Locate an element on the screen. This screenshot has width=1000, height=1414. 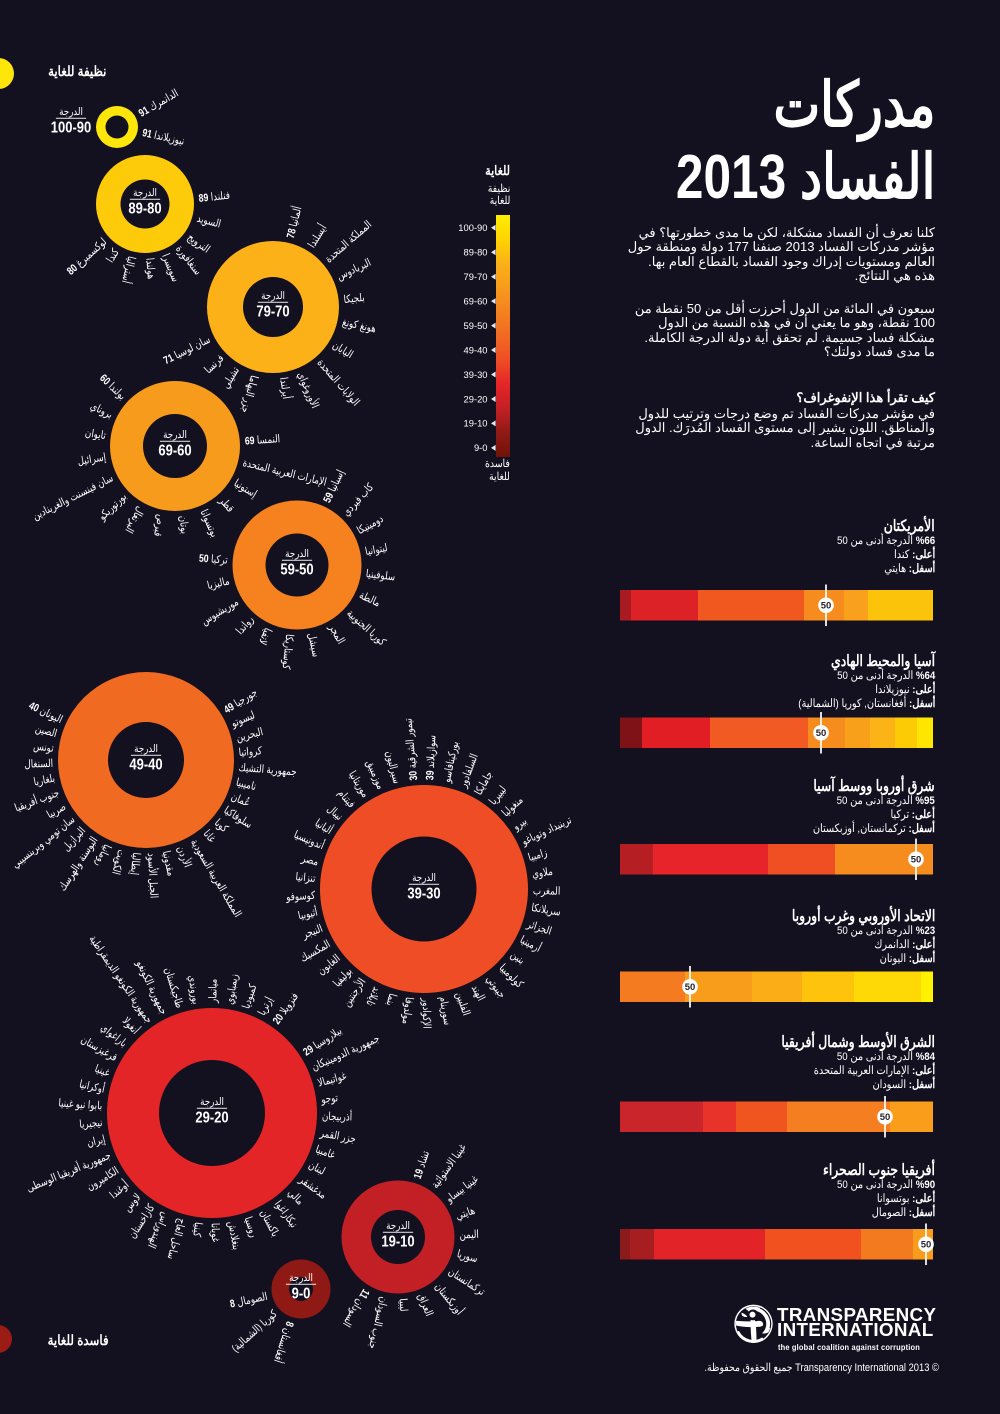
svg-text: إيران is located at coordinates (96, 1142).